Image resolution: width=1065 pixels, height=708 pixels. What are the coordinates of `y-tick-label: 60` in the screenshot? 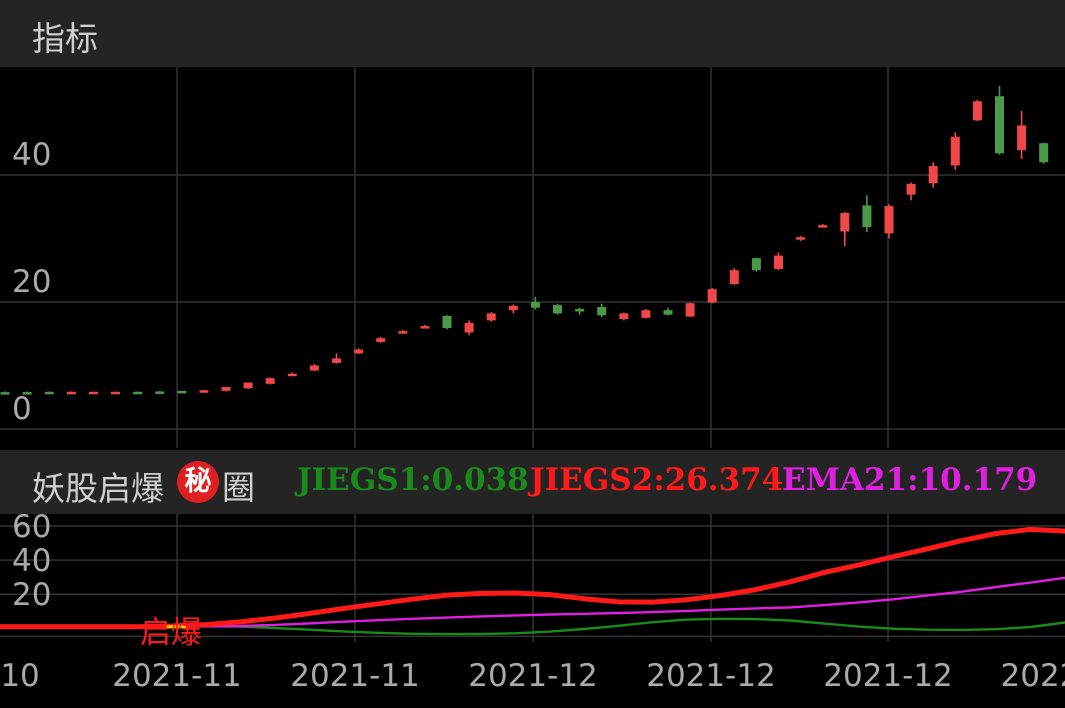 It's located at (31, 527).